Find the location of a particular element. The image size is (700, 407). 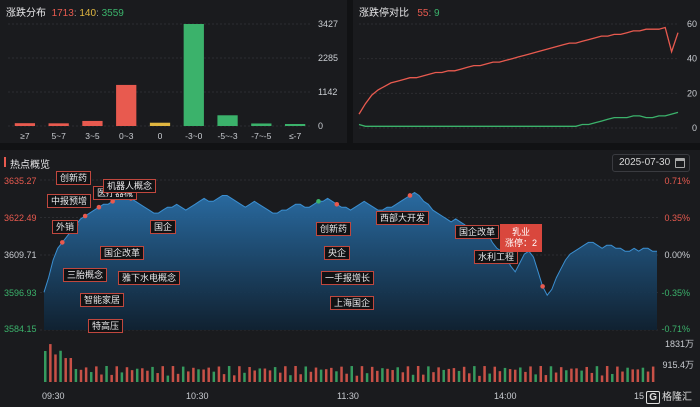

down-count: 3559 is located at coordinates (112, 13).